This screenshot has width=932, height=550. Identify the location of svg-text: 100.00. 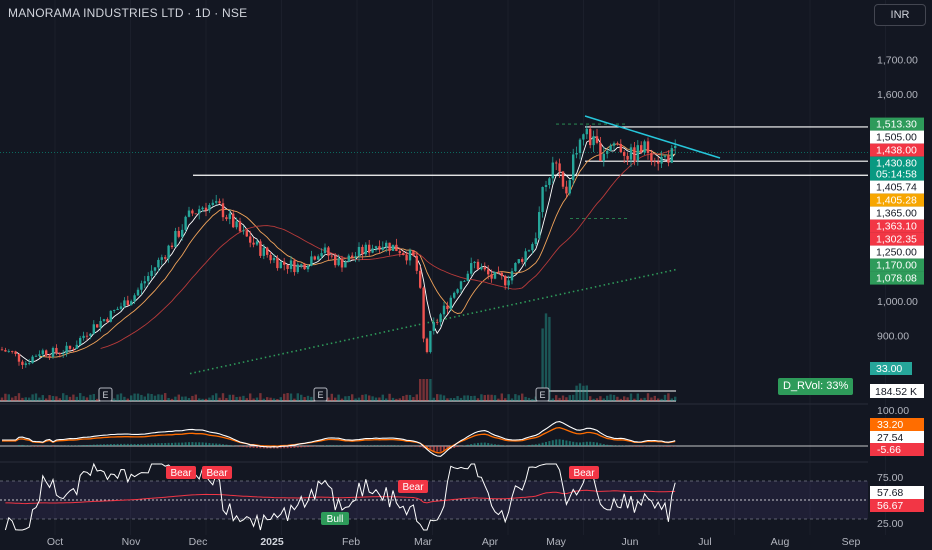
(893, 411).